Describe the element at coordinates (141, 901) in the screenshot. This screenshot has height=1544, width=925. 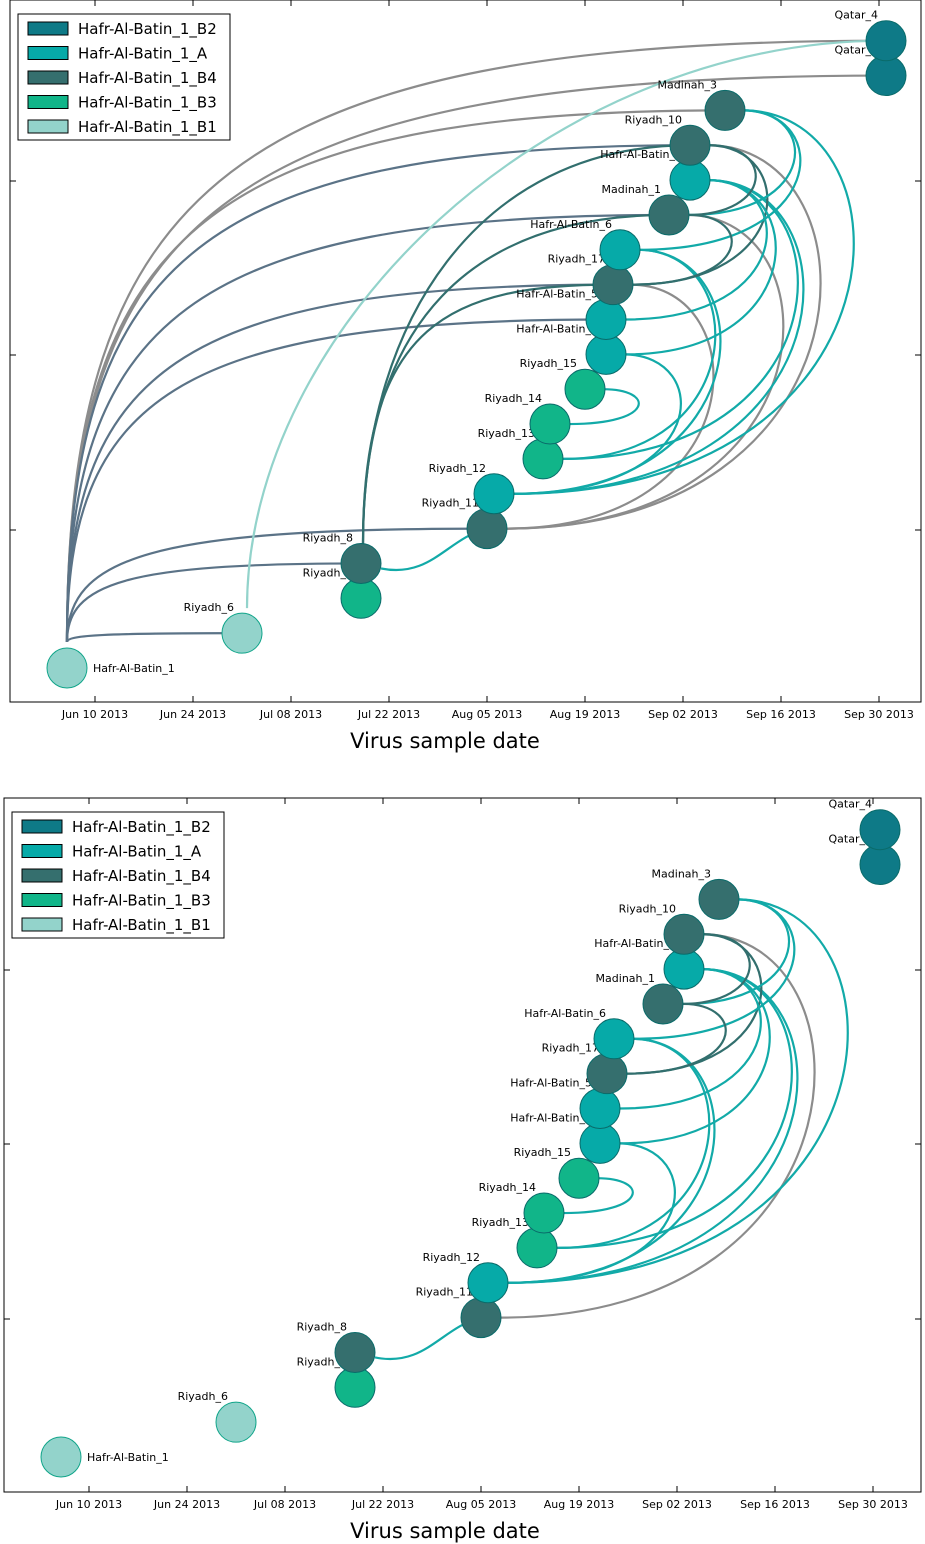
I see `legend-label-hafr-al-batin-1-b3: Hafr-Al-Batin_1_B3` at that location.